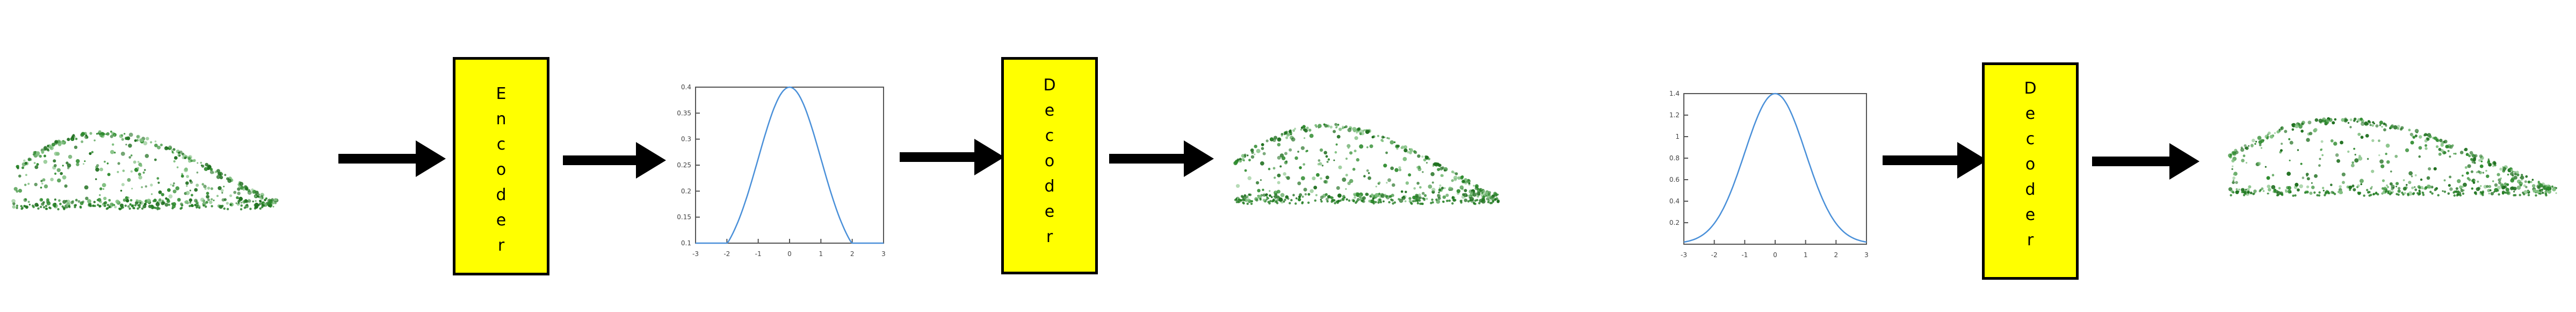  Describe the element at coordinates (1684, 255) in the screenshot. I see `x-tick-label: -3` at that location.